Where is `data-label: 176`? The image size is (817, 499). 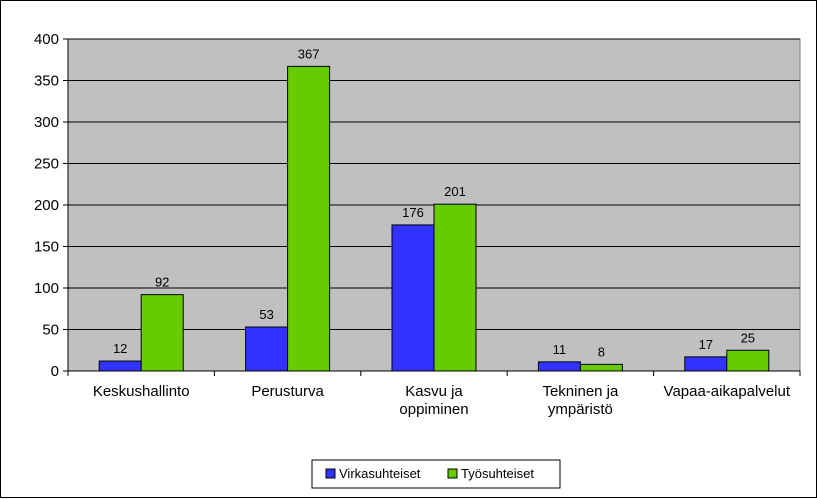
data-label: 176 is located at coordinates (413, 212).